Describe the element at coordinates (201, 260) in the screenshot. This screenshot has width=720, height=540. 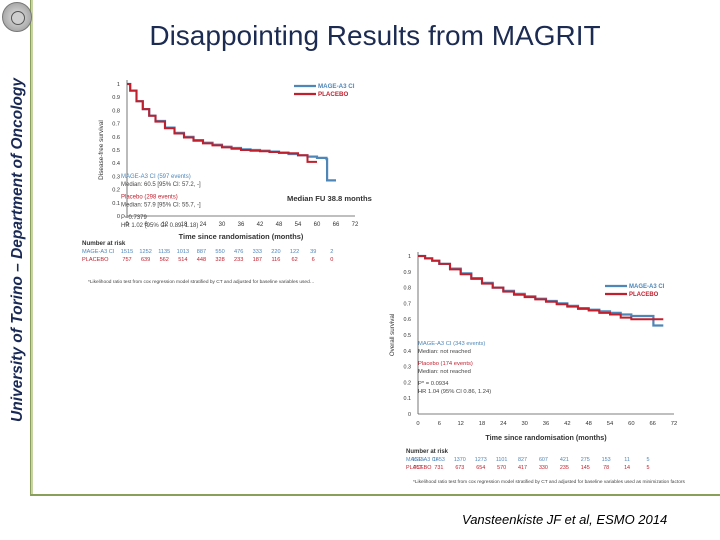
I see `risk-value-placebo: 448` at that location.